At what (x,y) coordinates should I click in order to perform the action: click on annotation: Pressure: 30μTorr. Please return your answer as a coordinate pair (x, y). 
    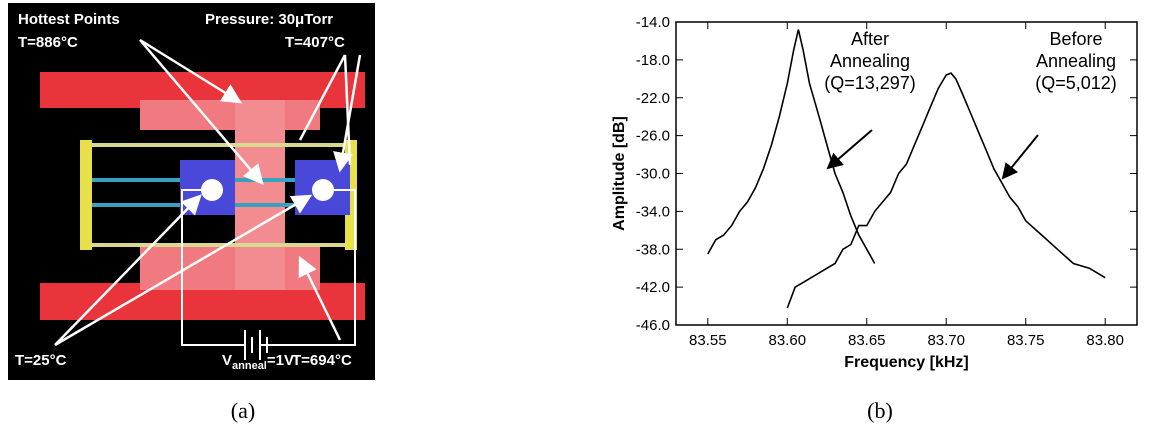
    Looking at the image, I should click on (269, 19).